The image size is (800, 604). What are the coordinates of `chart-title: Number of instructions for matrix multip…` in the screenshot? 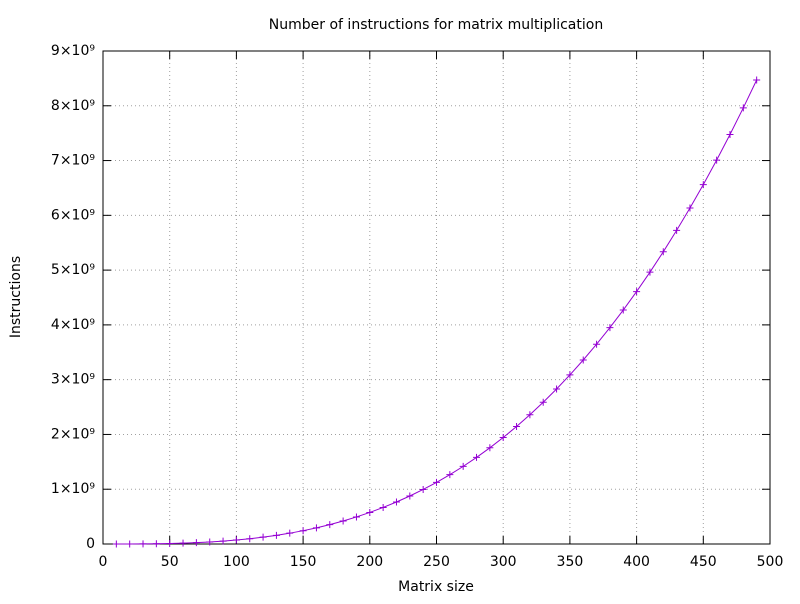 It's located at (436, 25).